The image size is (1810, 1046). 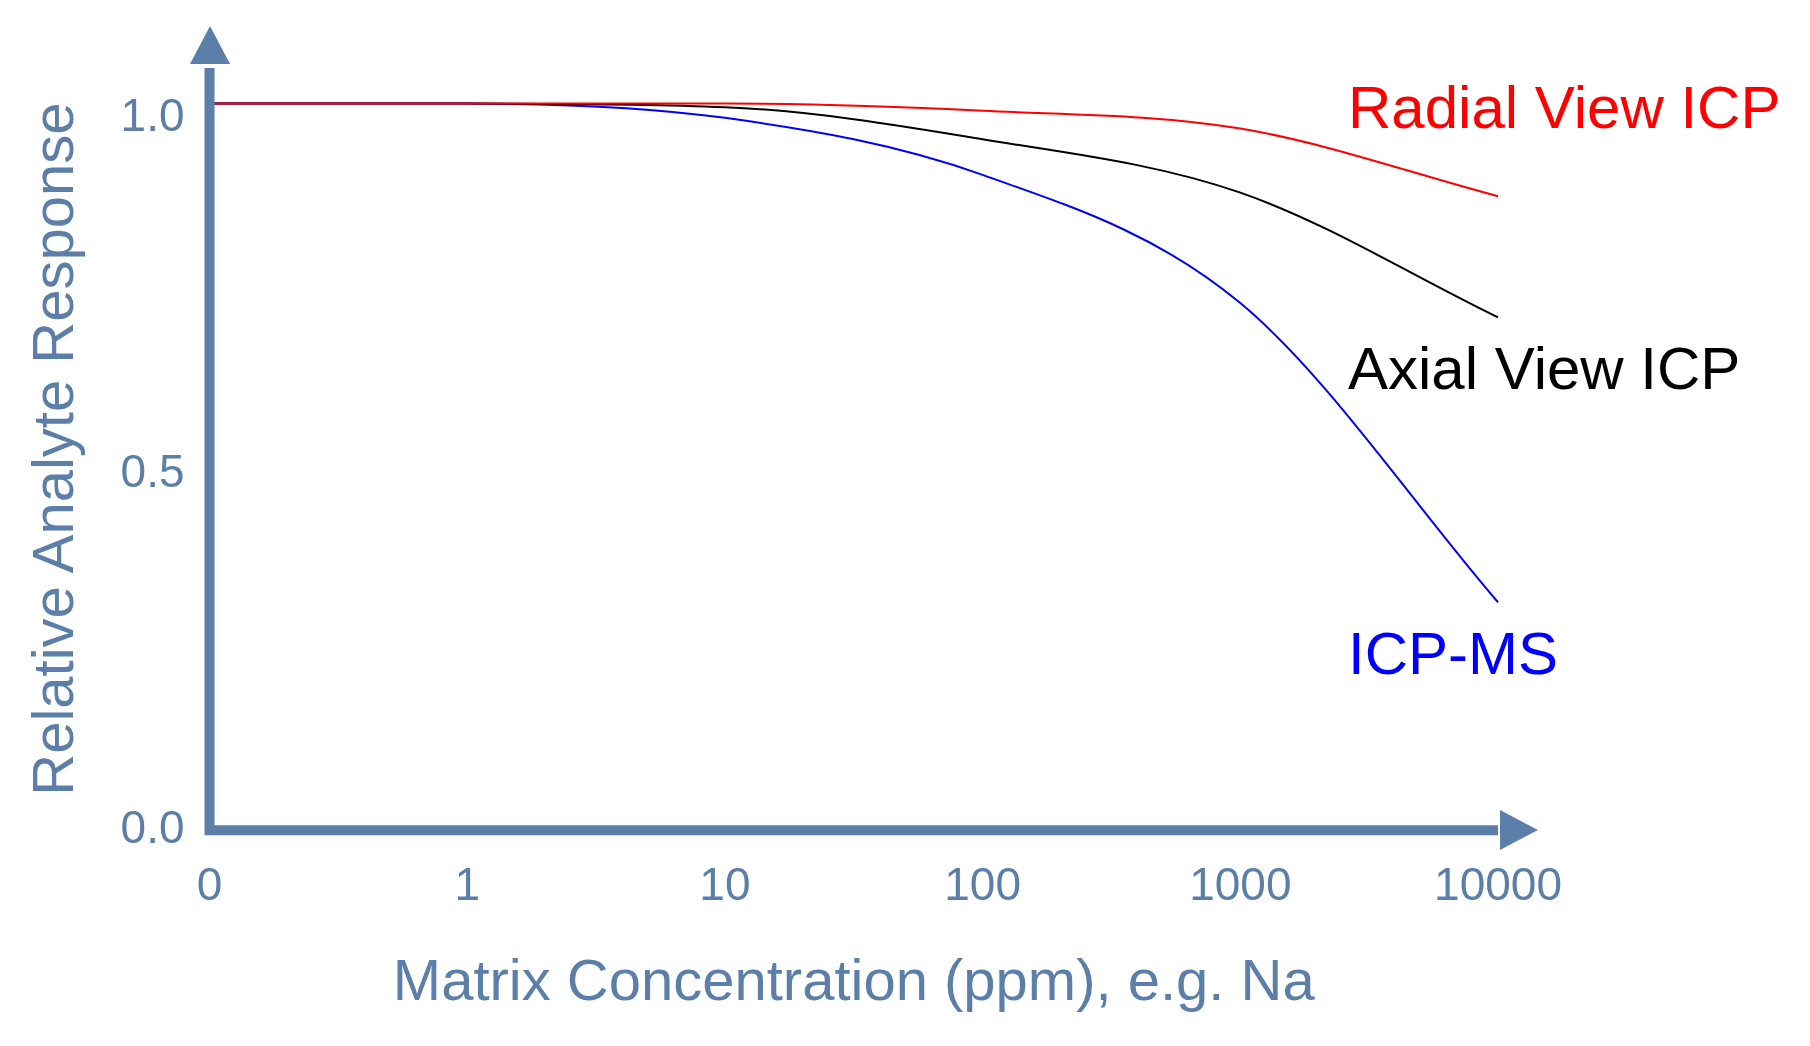 I want to click on y-axis-title: Relative Analyte Response, so click(x=52, y=449).